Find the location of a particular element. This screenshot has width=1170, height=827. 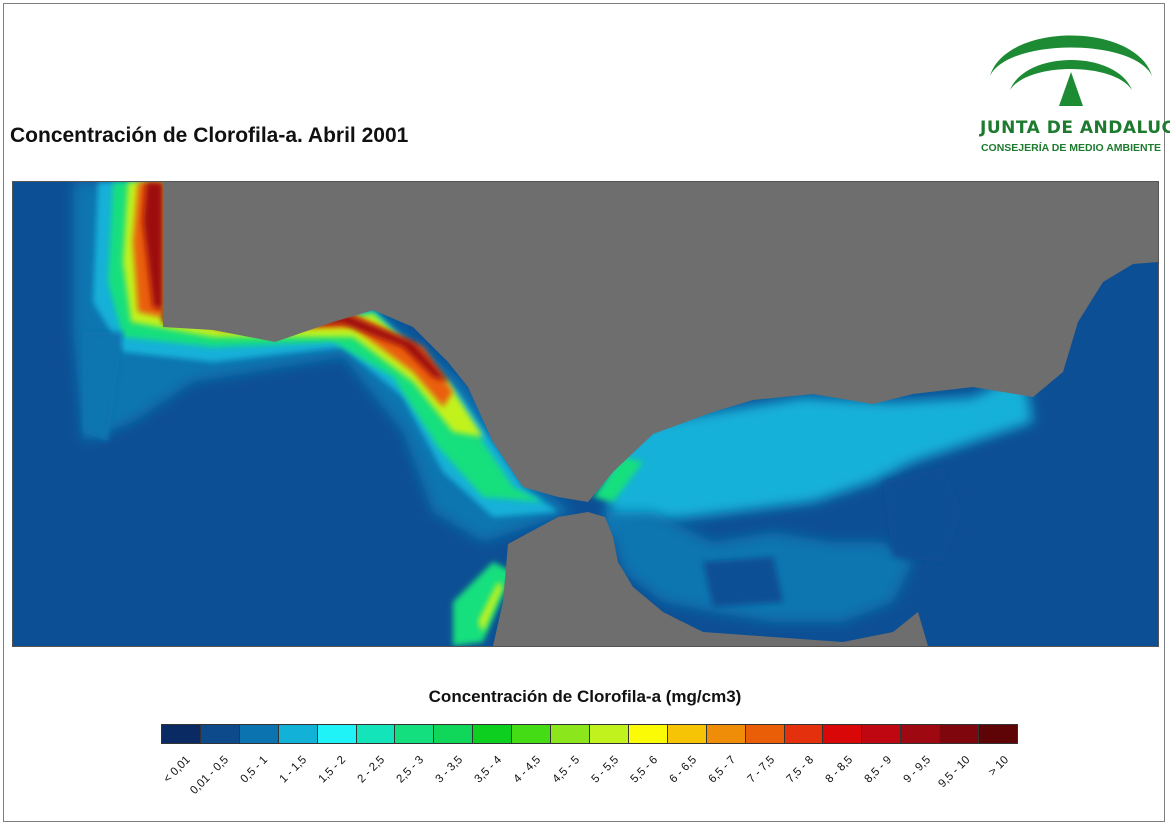

legend-label: < 0,01 is located at coordinates (177, 770).